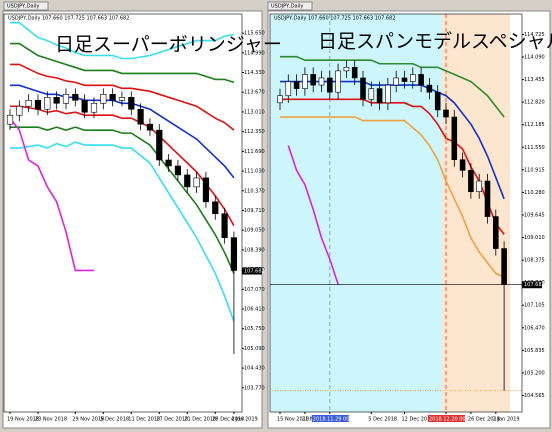  I want to click on y-tick-label: 107.105, so click(534, 306).